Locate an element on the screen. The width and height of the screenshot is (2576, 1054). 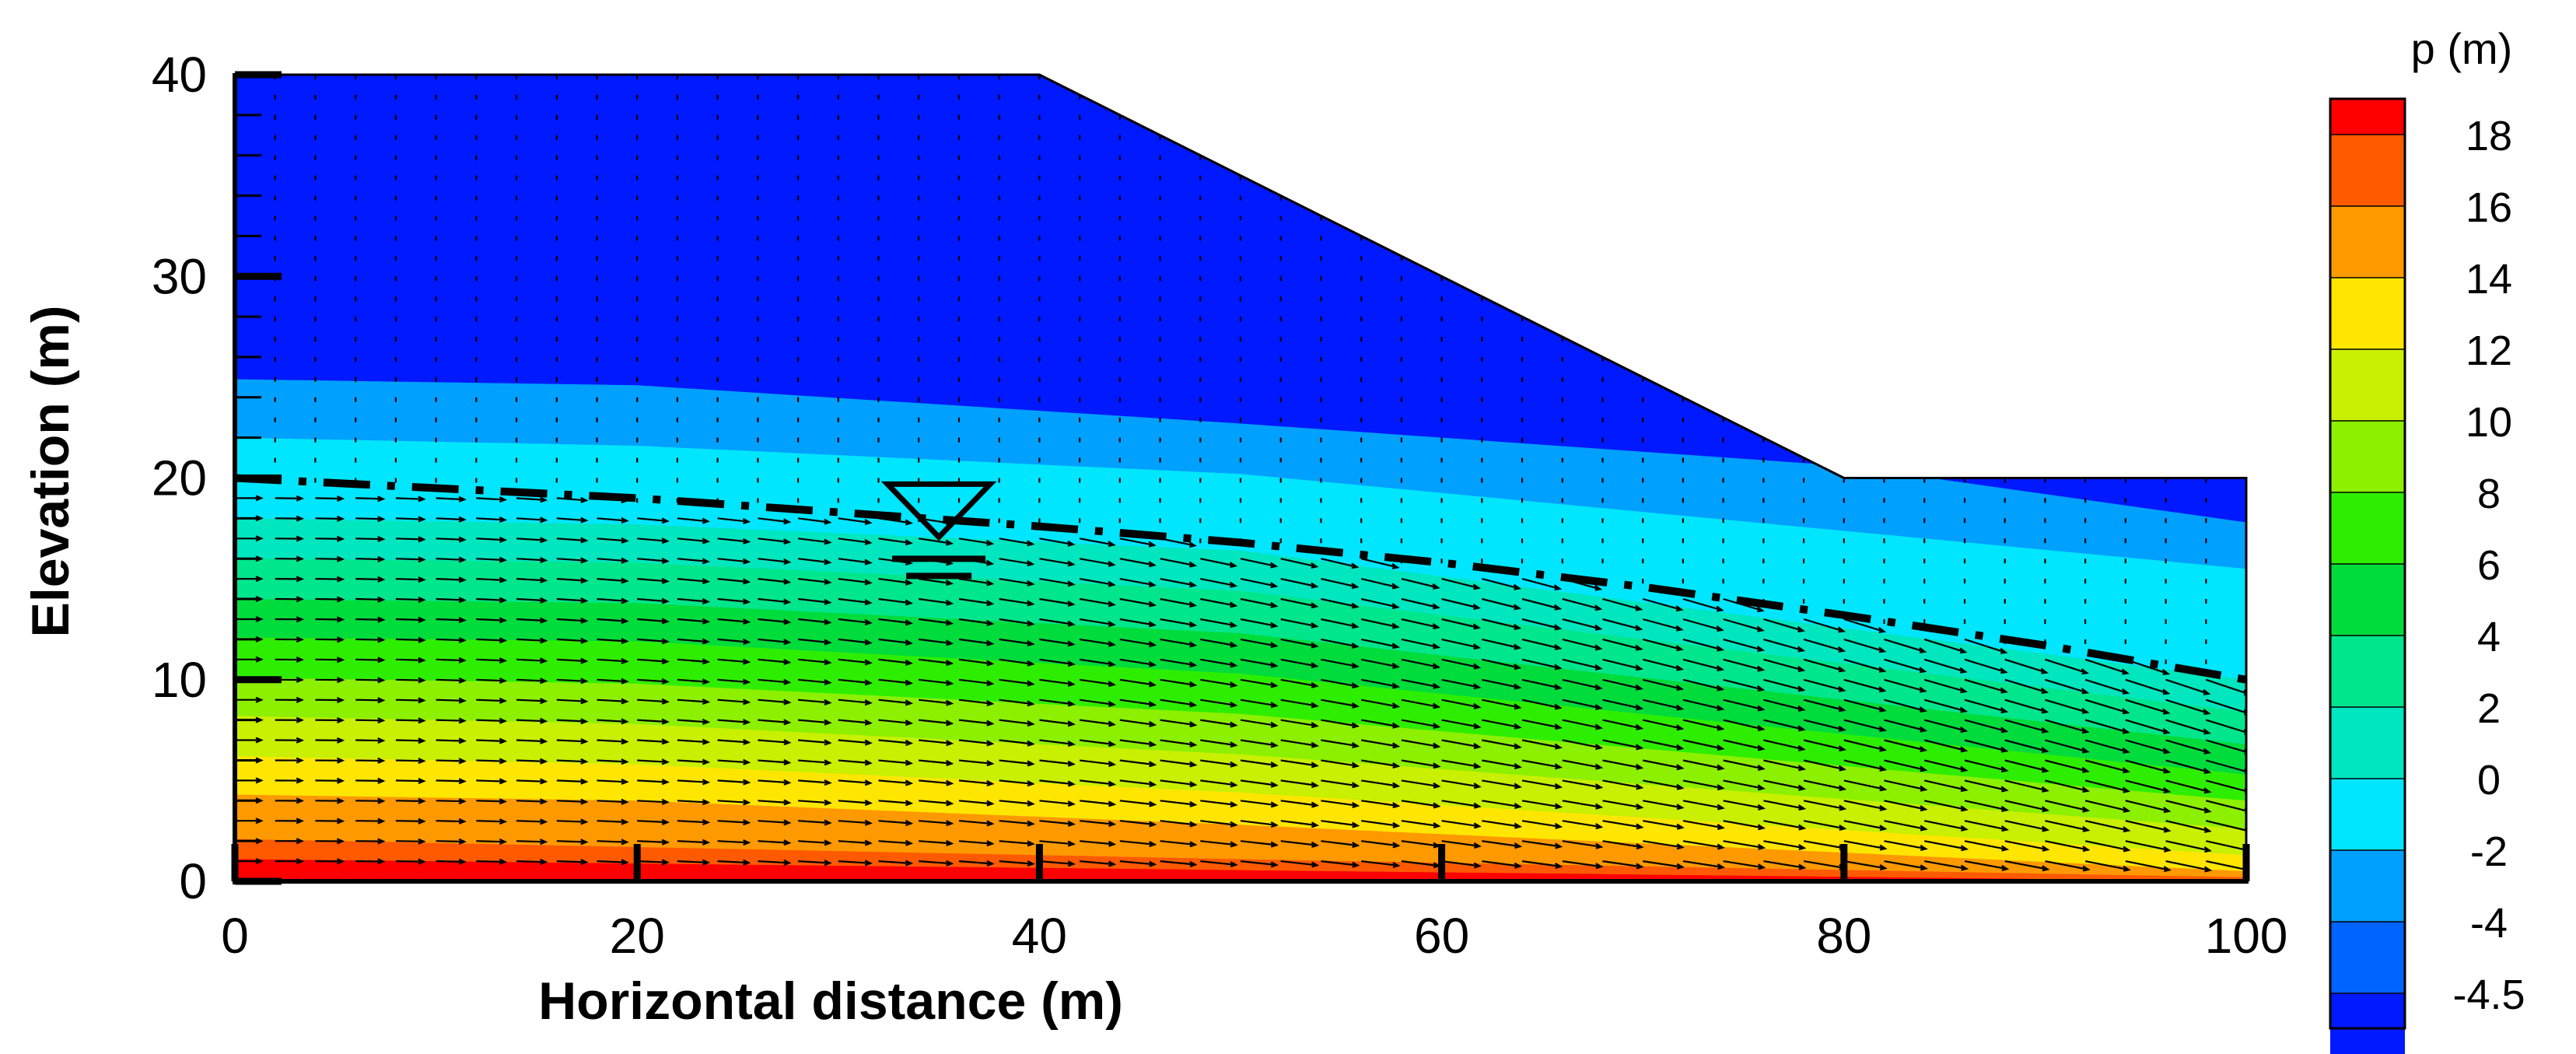
colorbar-title: p (m) is located at coordinates (2462, 48).